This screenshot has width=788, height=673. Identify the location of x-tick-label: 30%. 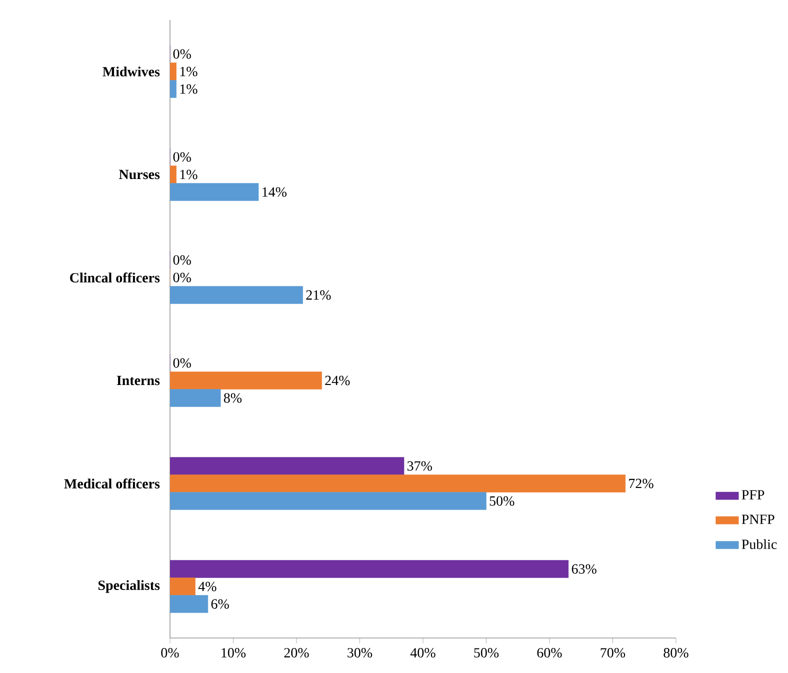
(360, 653).